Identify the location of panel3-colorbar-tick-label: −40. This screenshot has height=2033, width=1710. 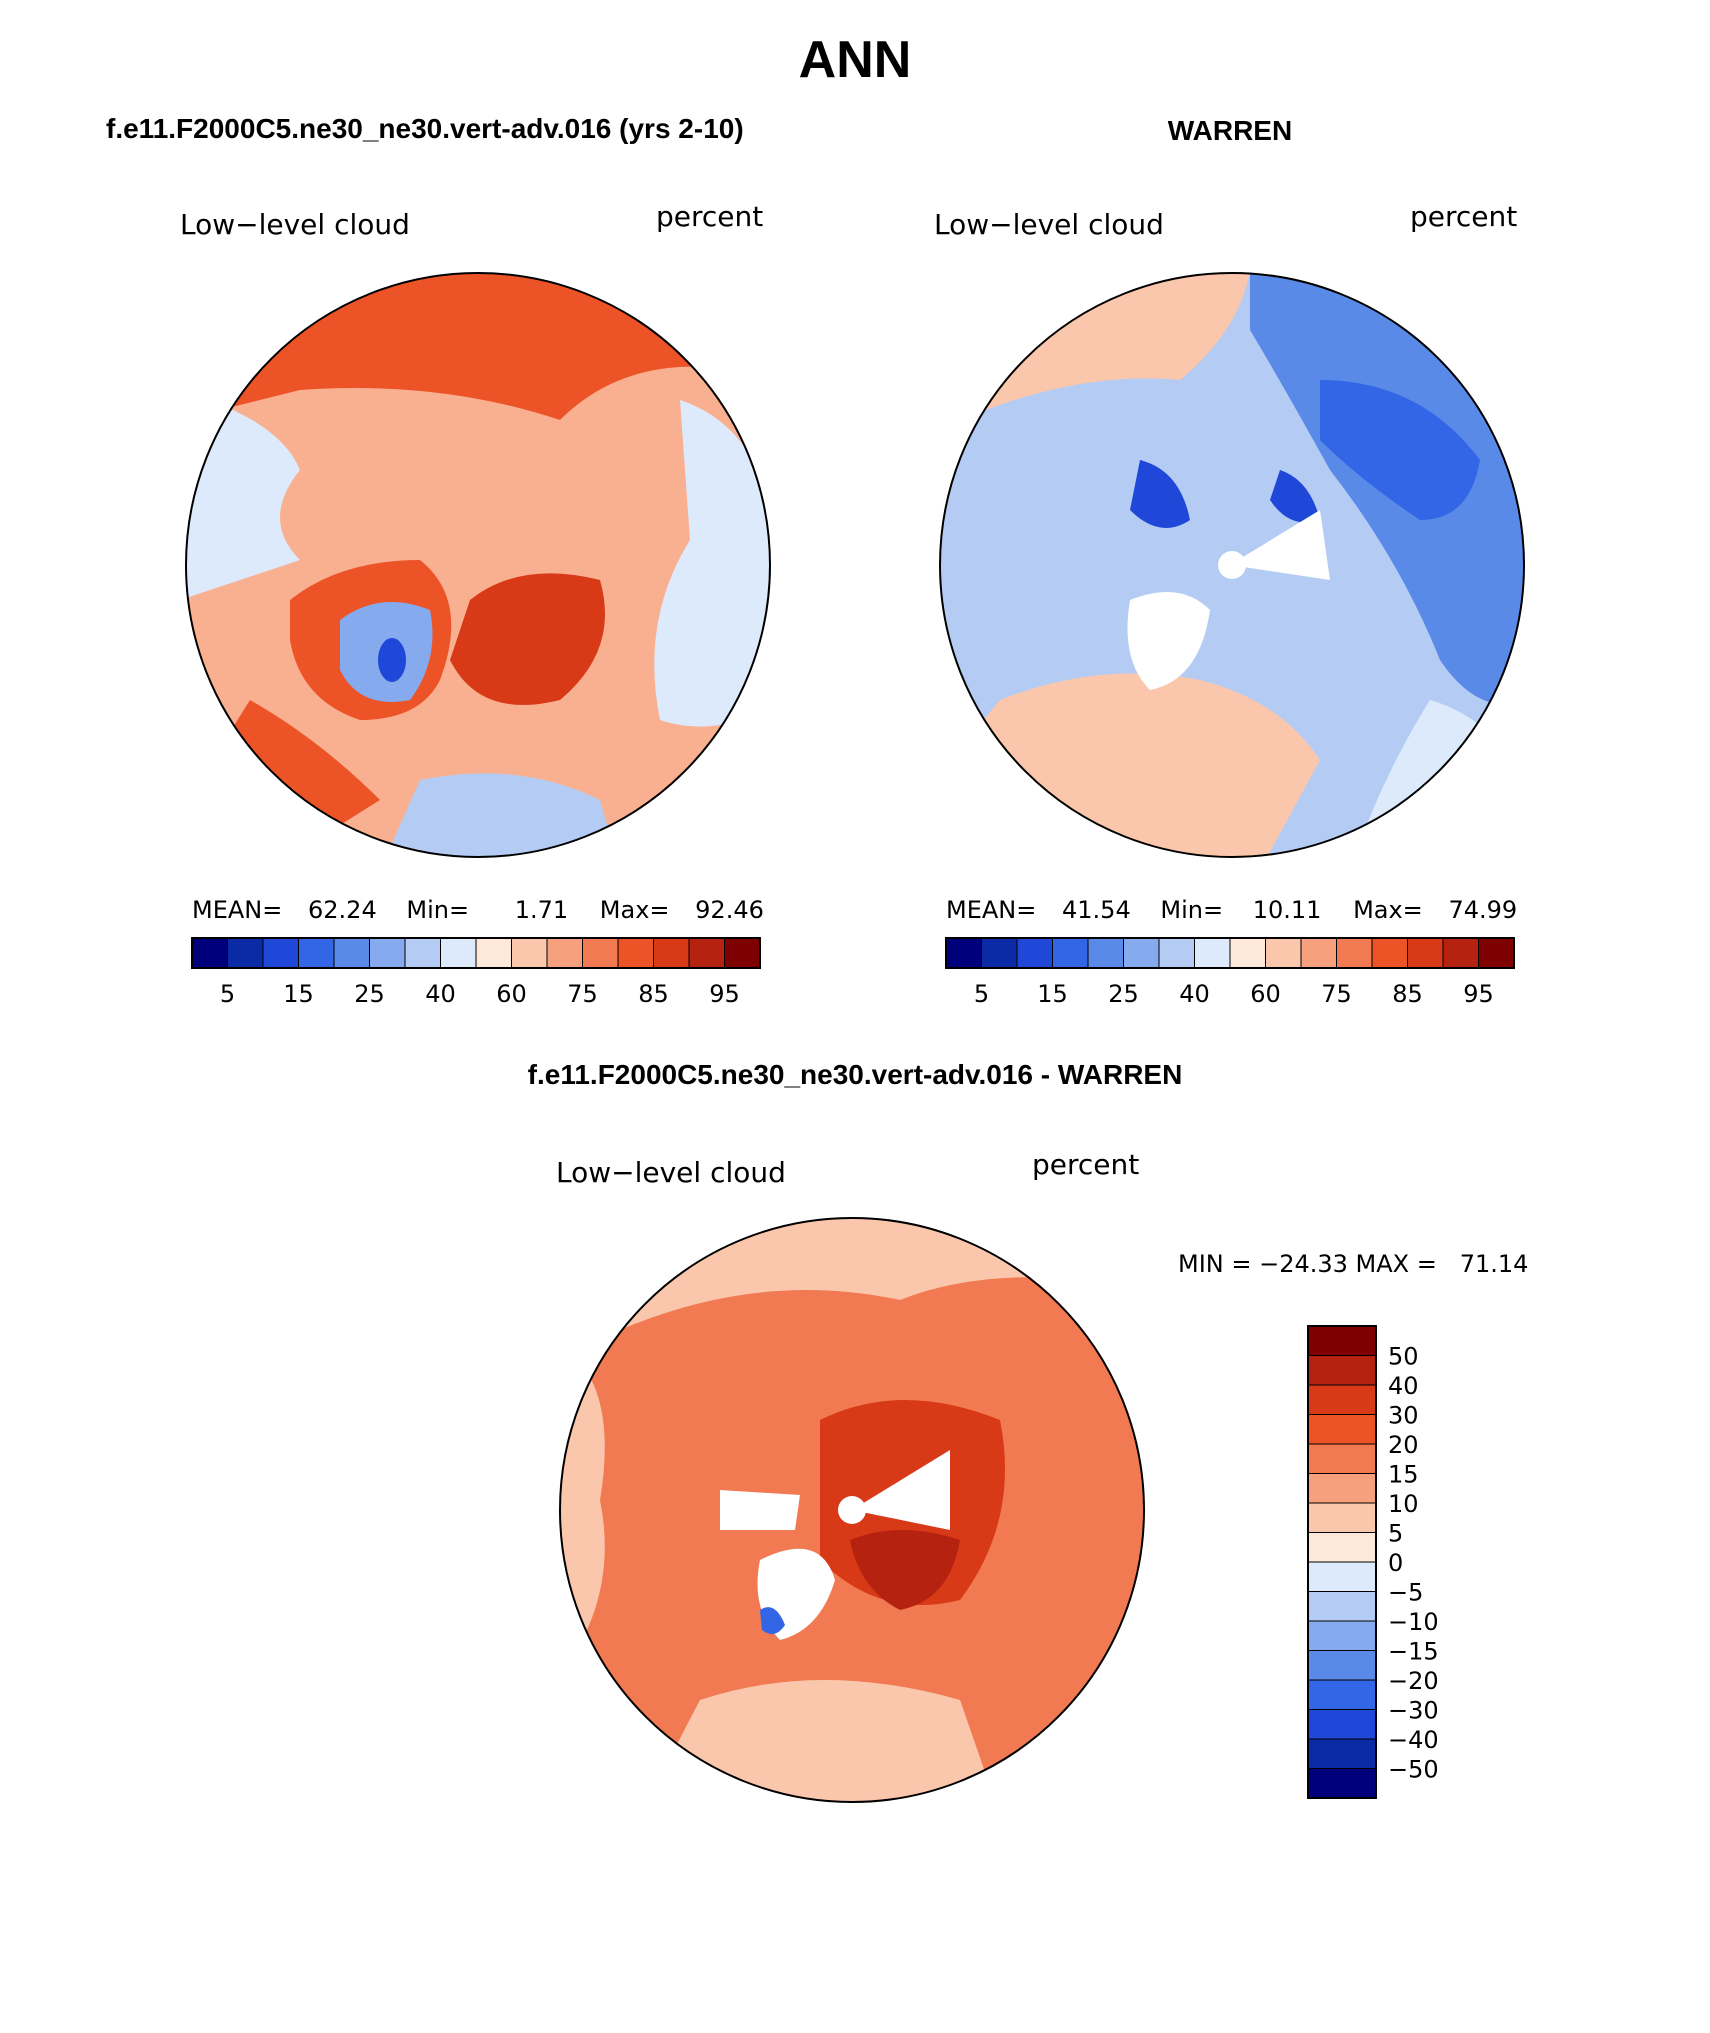
(1413, 1740).